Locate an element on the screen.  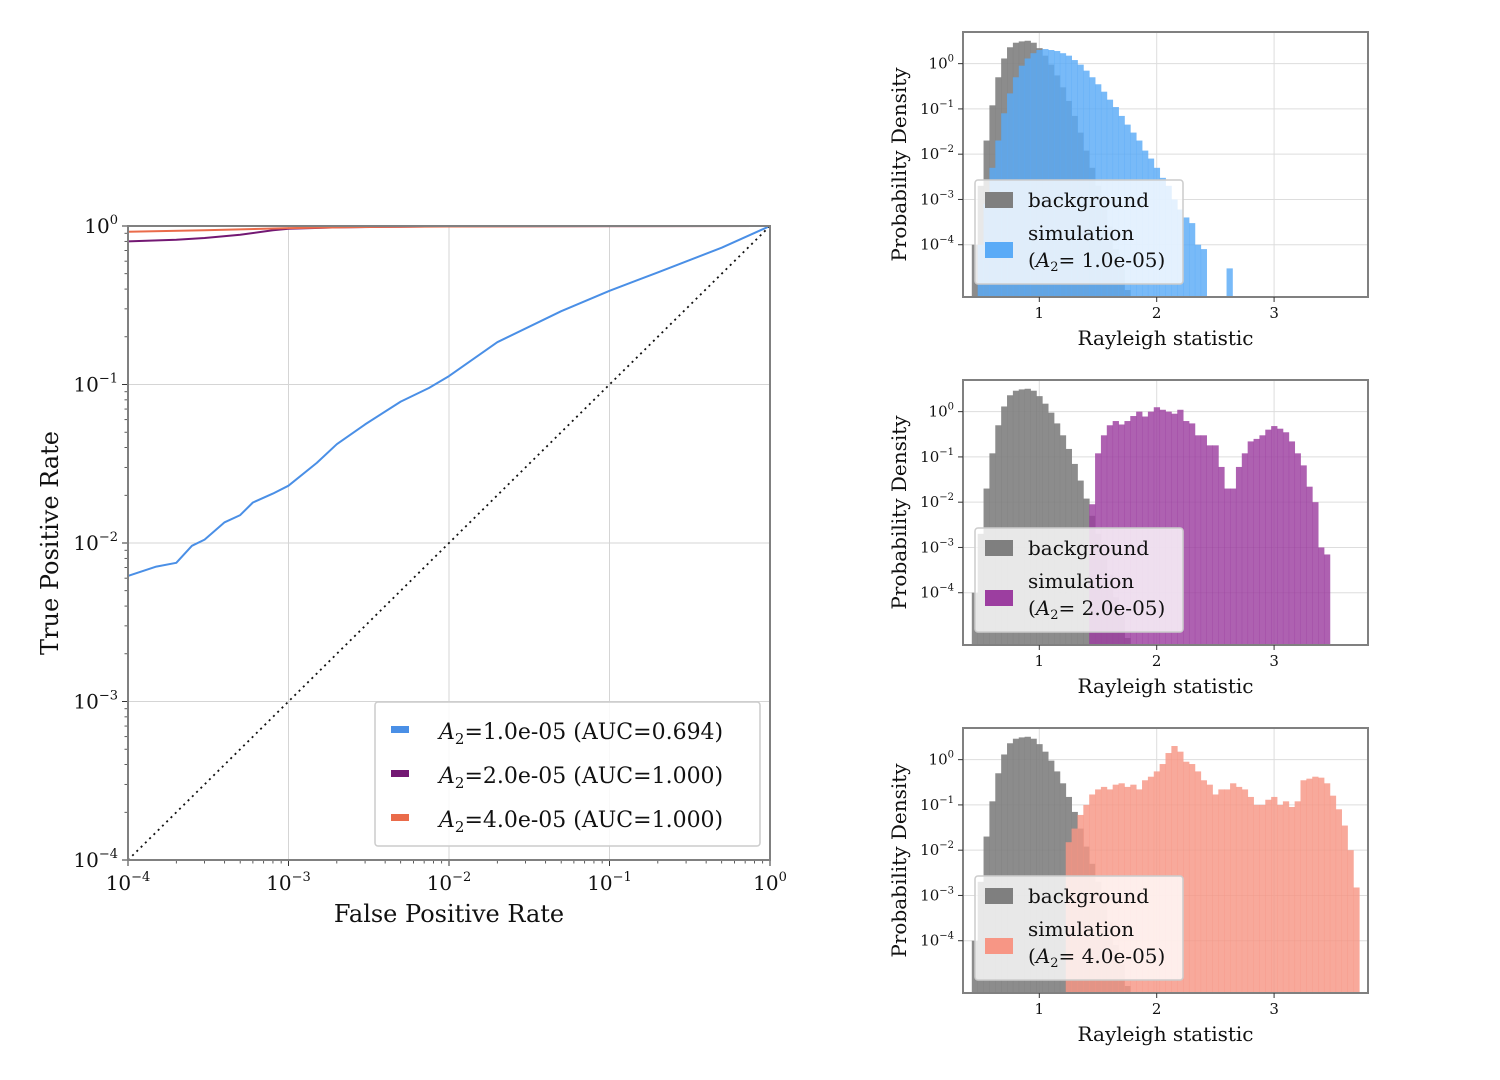
roc-y-tick-label: 10⁰ is located at coordinates (101, 225).